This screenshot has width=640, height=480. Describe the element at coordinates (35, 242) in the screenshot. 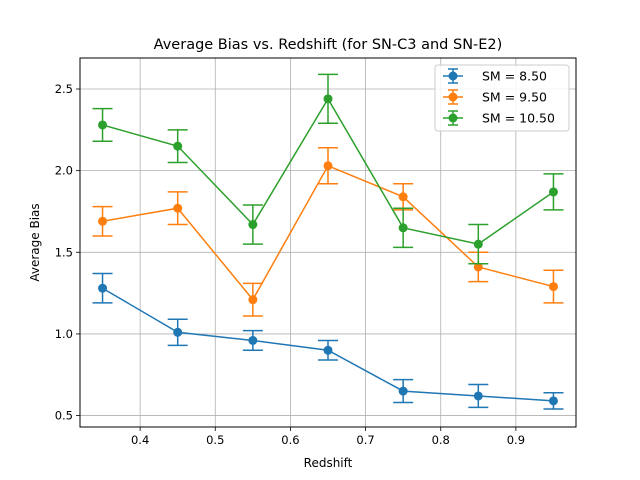

I see `y-axis-label: Average Bias` at that location.